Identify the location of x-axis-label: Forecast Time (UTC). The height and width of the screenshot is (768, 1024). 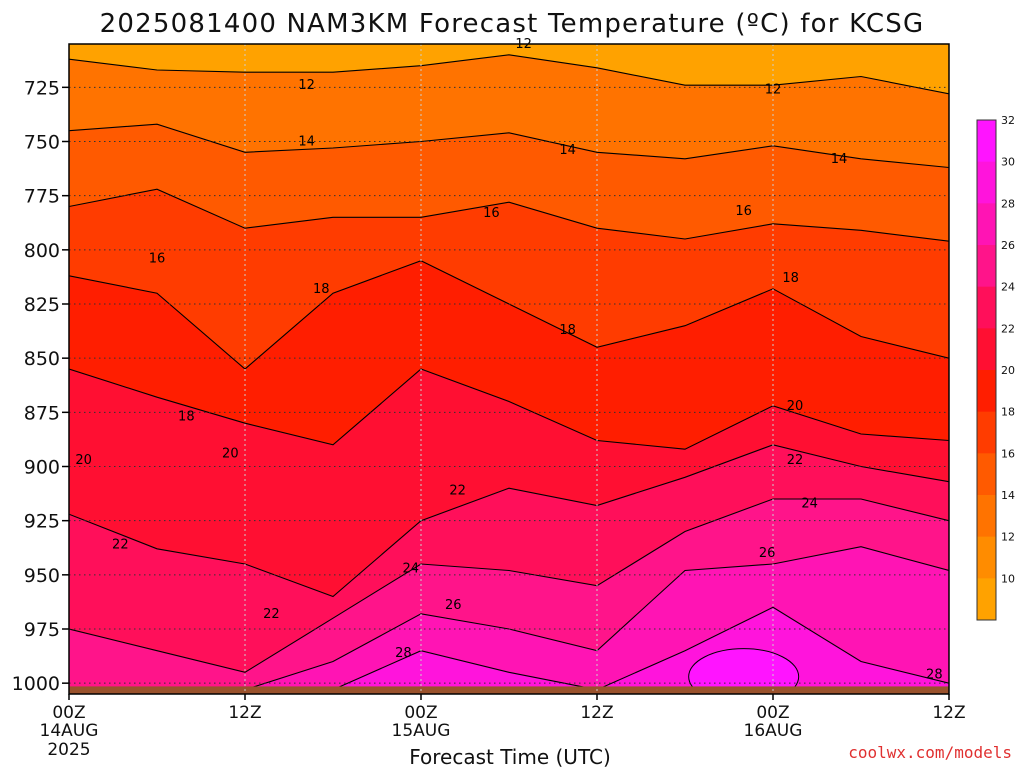
(510, 756).